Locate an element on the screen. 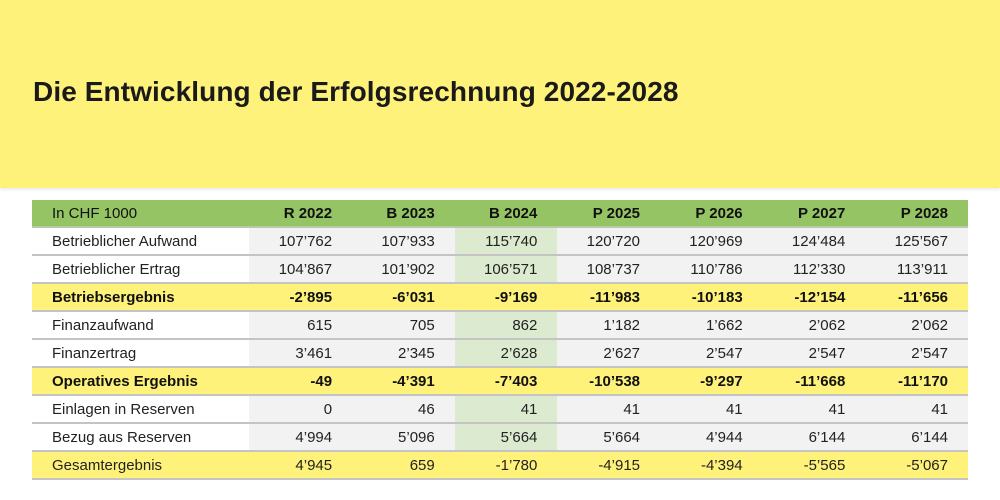 Image resolution: width=1000 pixels, height=500 pixels. value-cell: -1’780 is located at coordinates (506, 465).